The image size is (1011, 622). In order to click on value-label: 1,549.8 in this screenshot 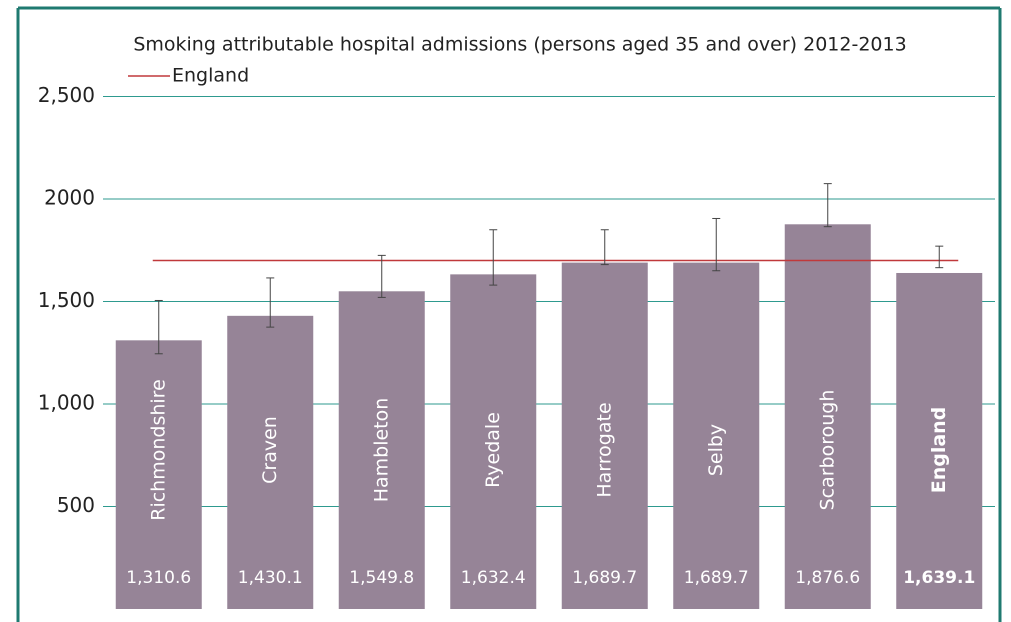, I will do `click(381, 578)`.